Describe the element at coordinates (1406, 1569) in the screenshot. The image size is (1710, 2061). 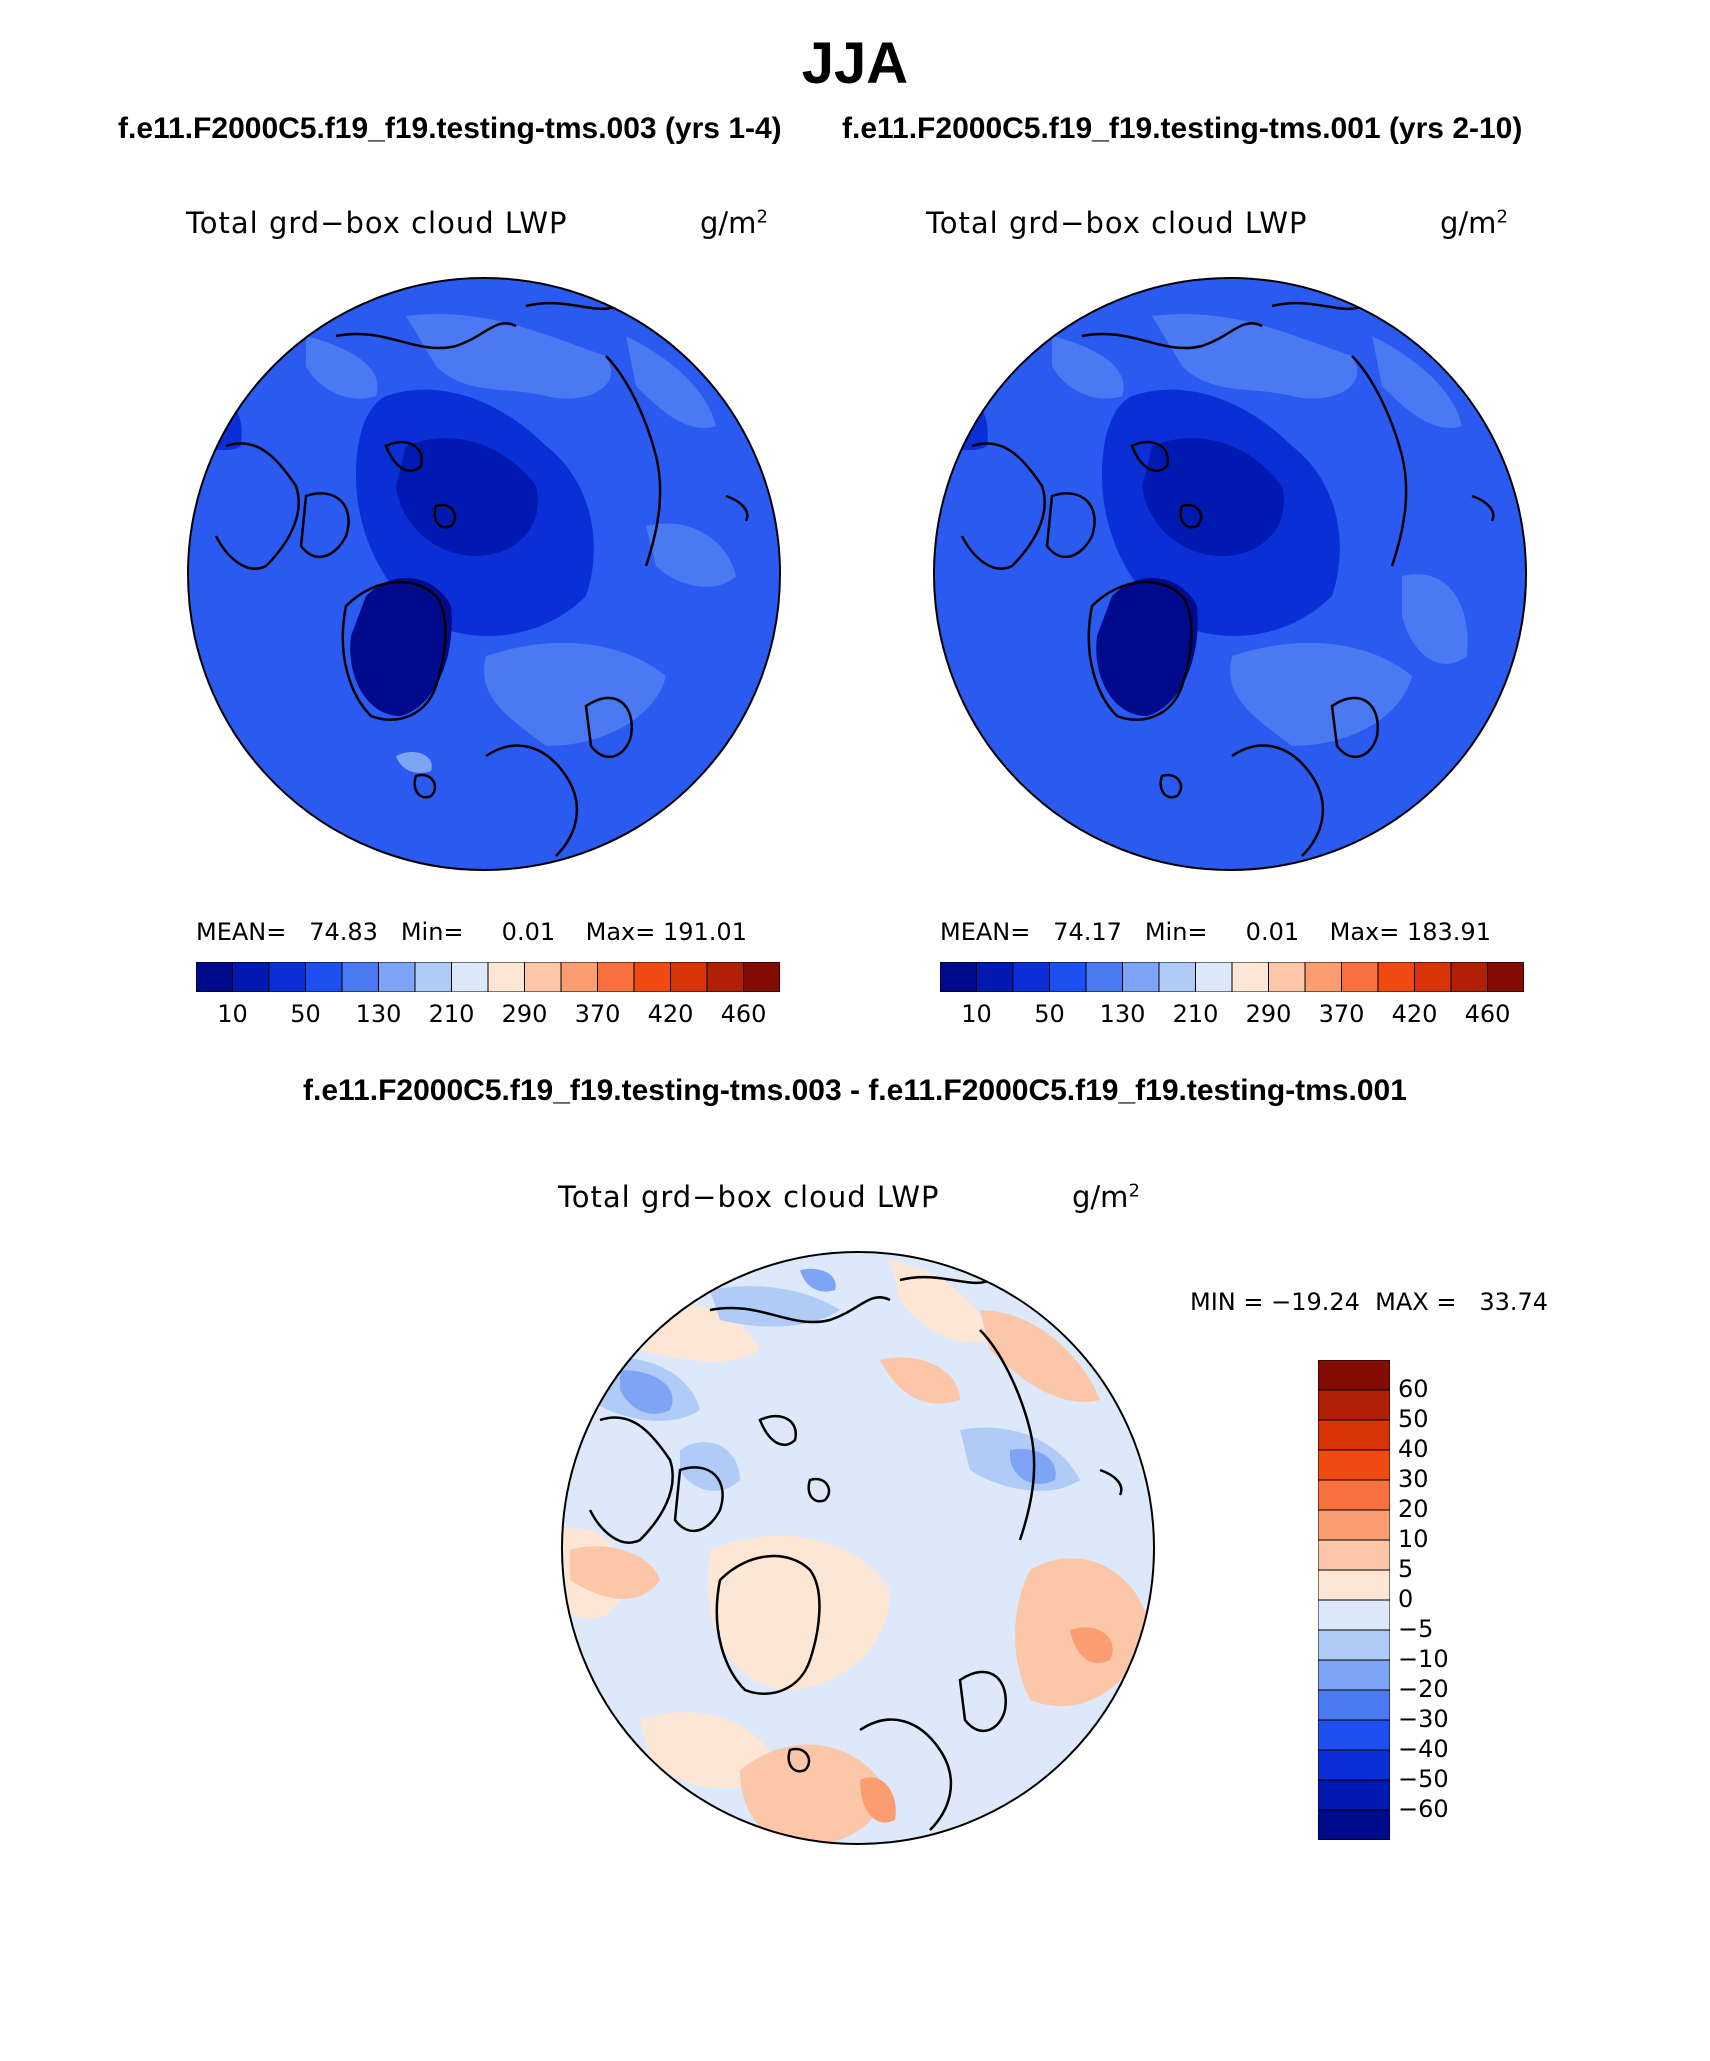
I see `diff-colorbar-tick-label: 5` at that location.